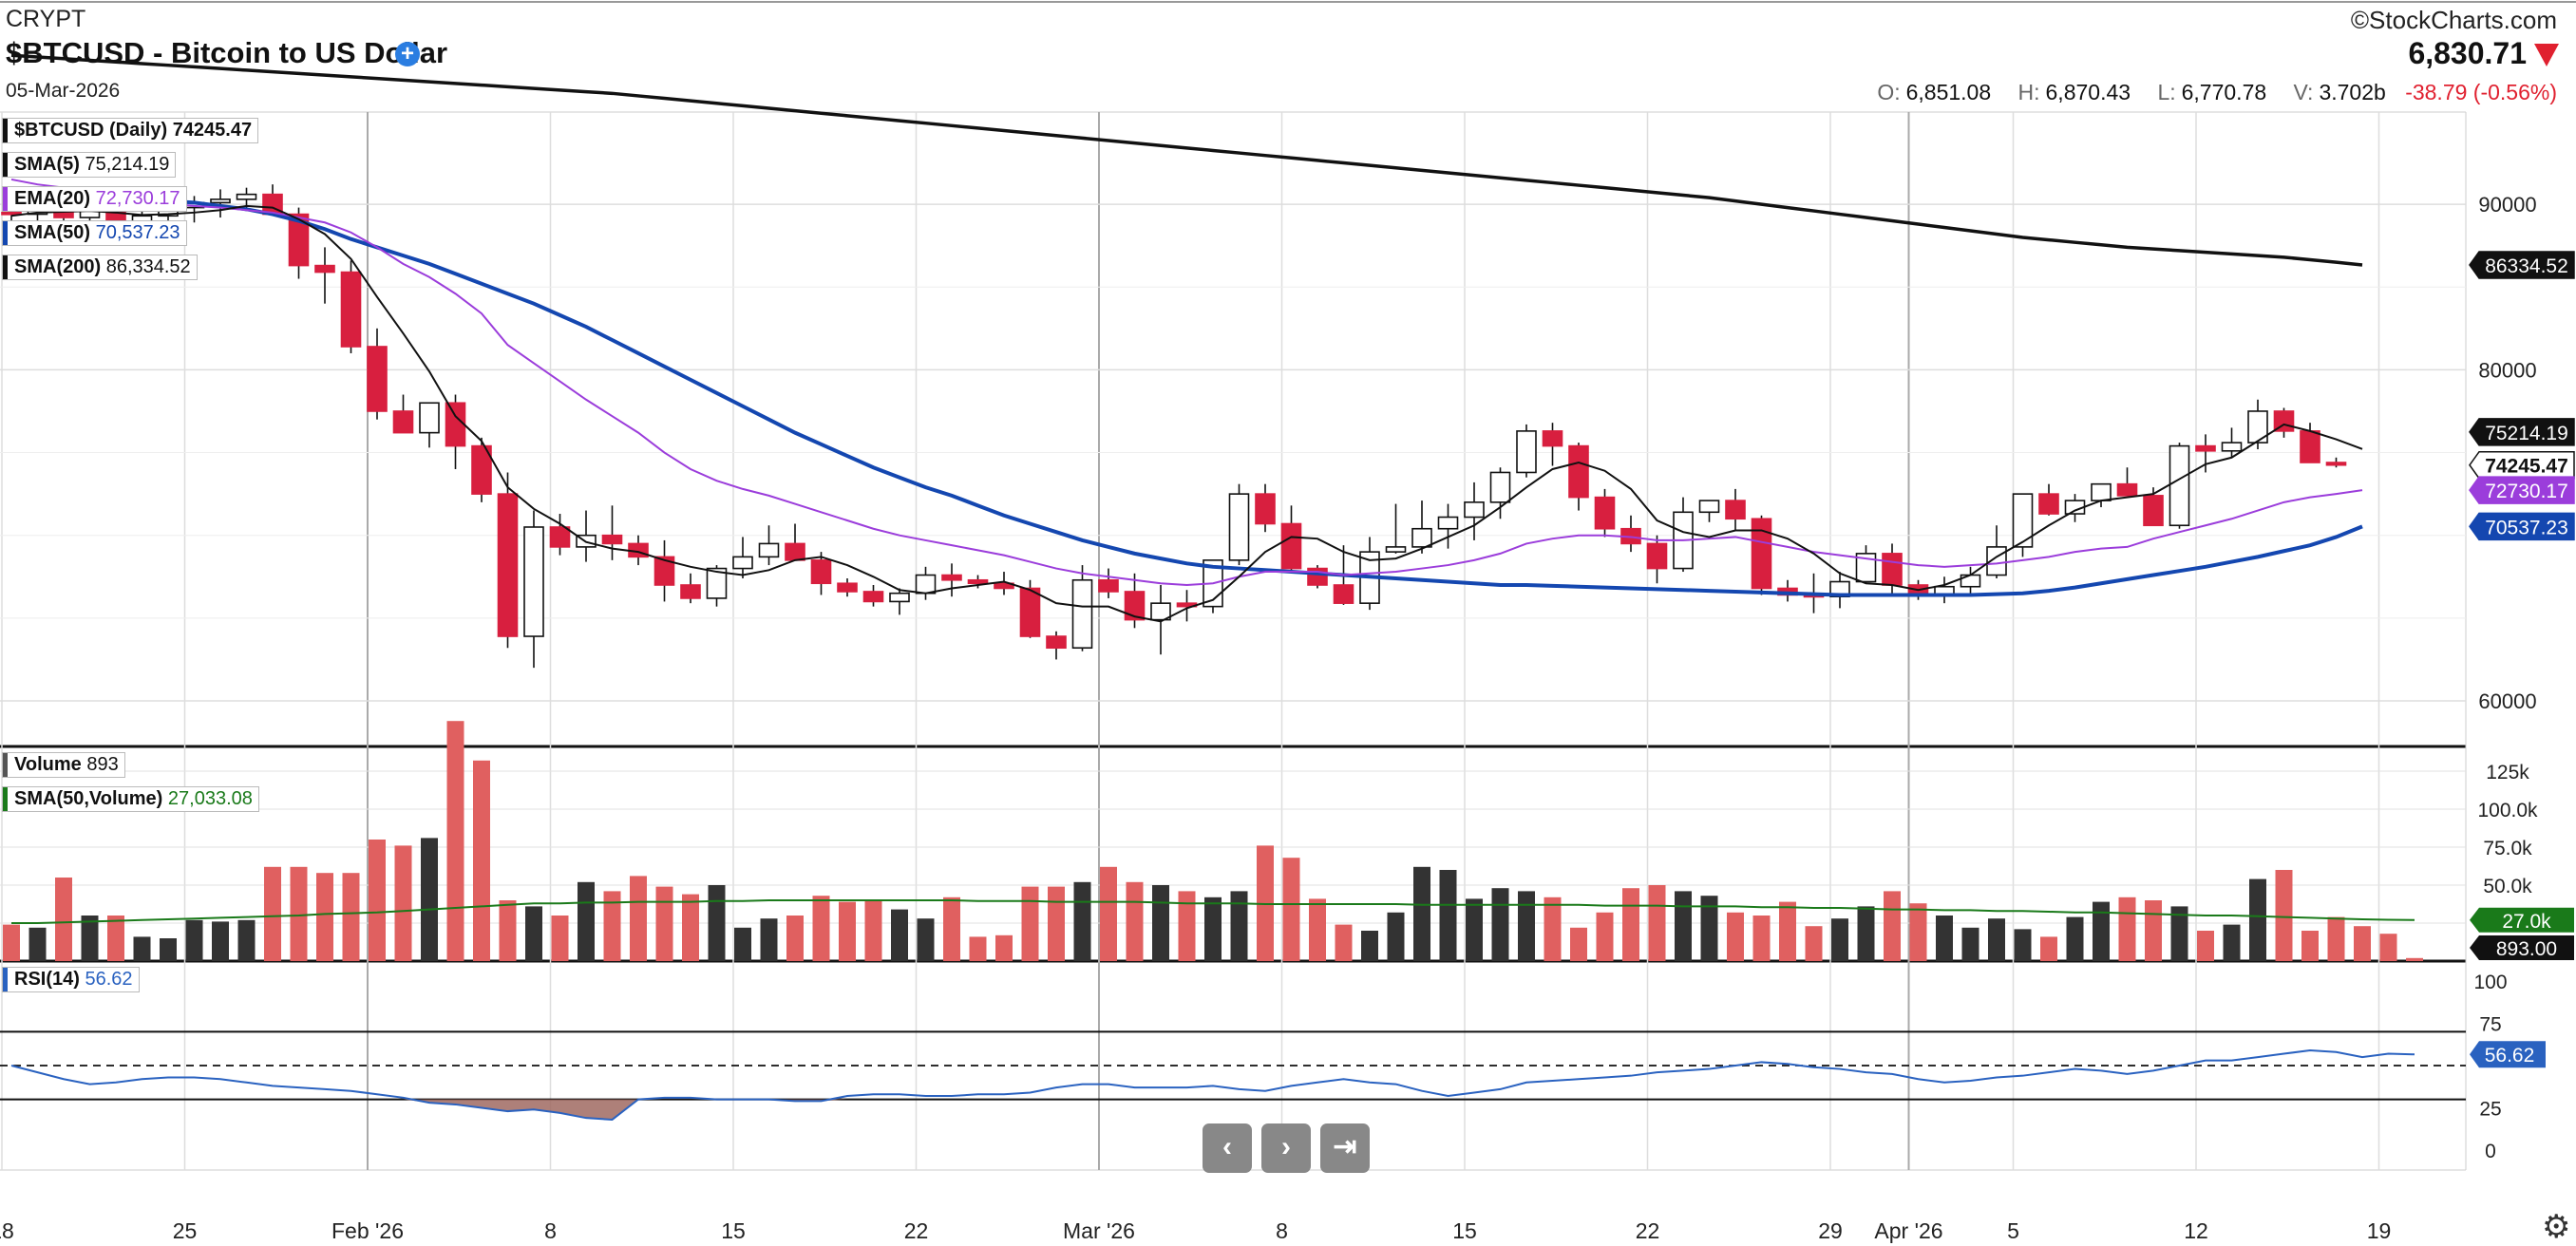  Describe the element at coordinates (2453, 20) in the screenshot. I see `brand-logo: ©StockCharts.com` at that location.